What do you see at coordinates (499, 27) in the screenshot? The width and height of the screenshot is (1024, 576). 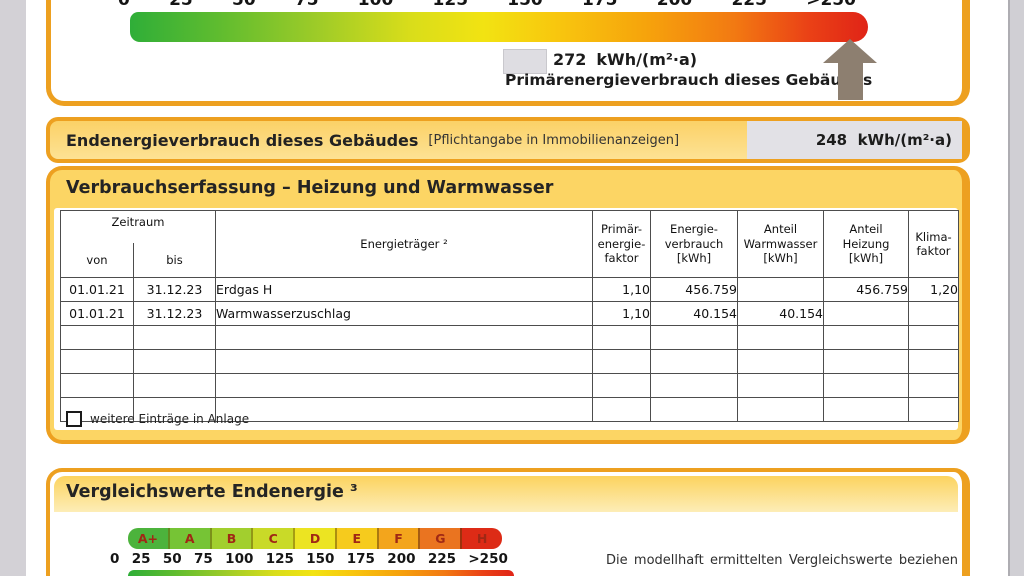 I see `energy-gradient-bar` at bounding box center [499, 27].